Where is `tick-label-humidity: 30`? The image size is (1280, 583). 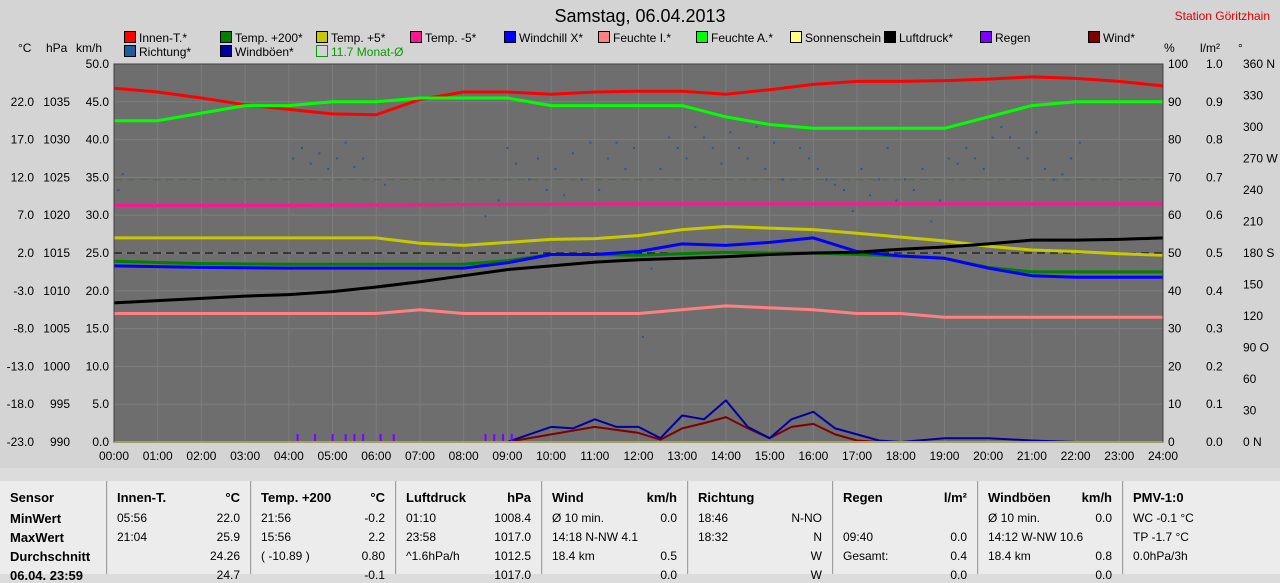
tick-label-humidity: 30 is located at coordinates (1175, 329).